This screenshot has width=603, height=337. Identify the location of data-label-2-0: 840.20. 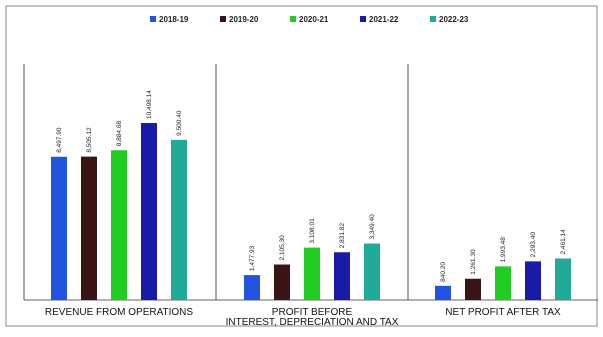
(443, 272).